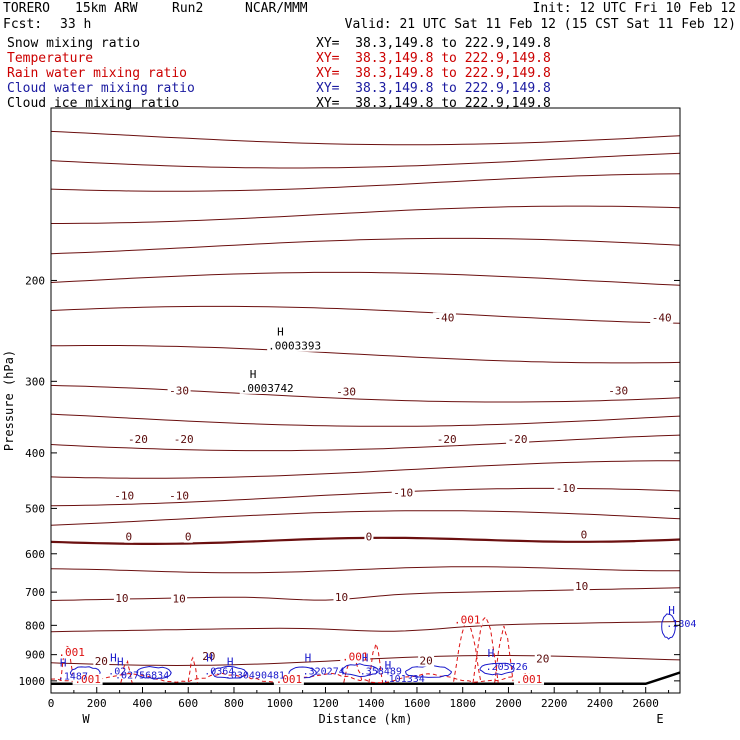 The image size is (740, 740). Describe the element at coordinates (51, 703) in the screenshot. I see `x-tick-label: 0` at that location.